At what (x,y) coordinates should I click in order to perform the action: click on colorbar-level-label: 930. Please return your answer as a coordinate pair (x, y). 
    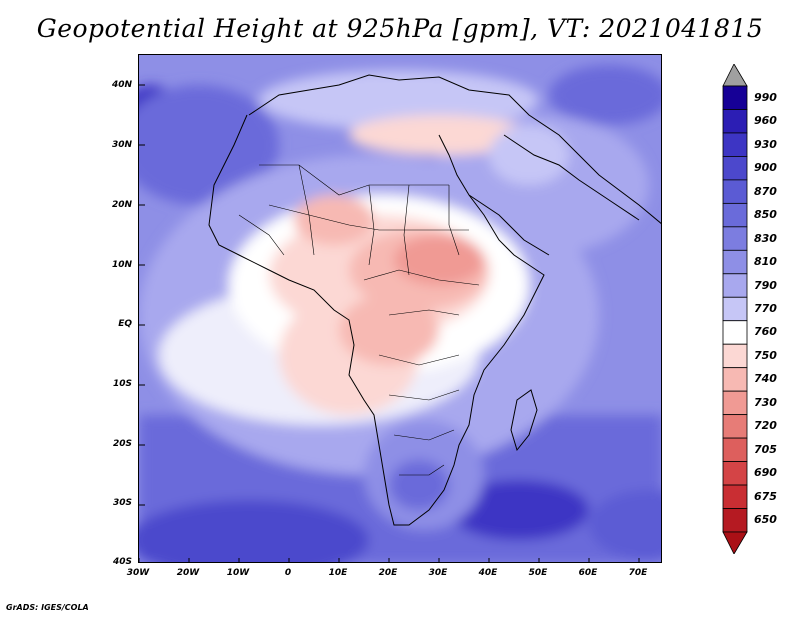
    Looking at the image, I should click on (765, 144).